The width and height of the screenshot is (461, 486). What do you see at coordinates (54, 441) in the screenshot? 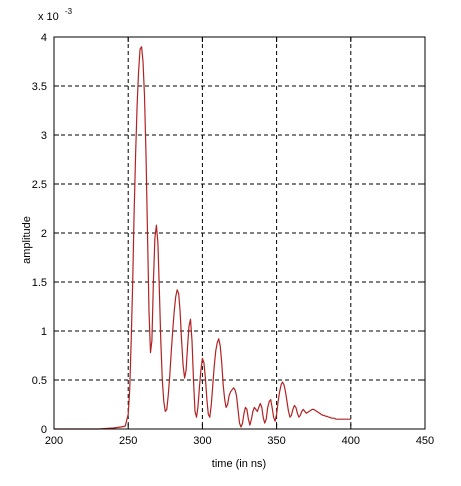
I see `x-tick-label: 200` at bounding box center [54, 441].